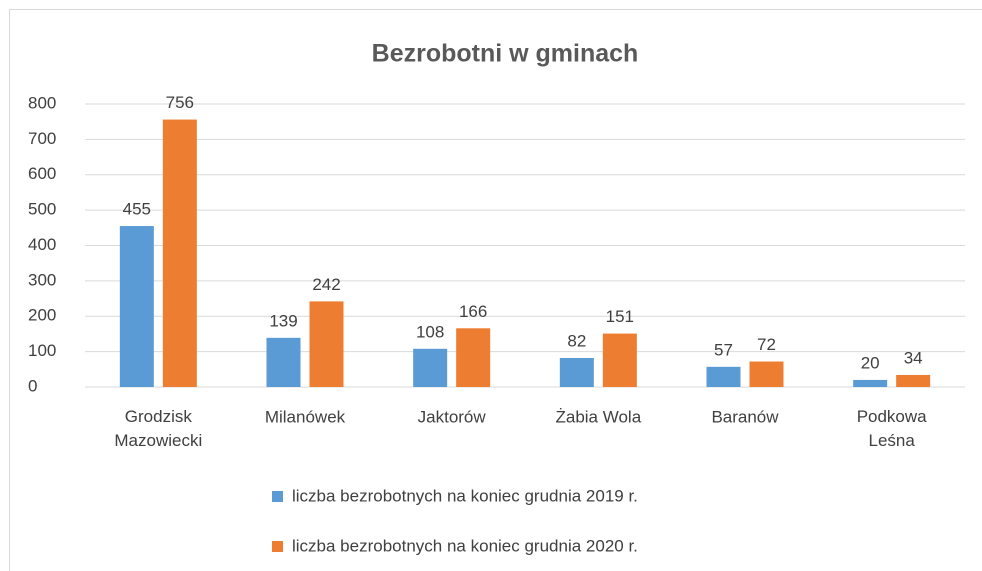  Describe the element at coordinates (42, 138) in the screenshot. I see `y-tick-label: 700` at that location.